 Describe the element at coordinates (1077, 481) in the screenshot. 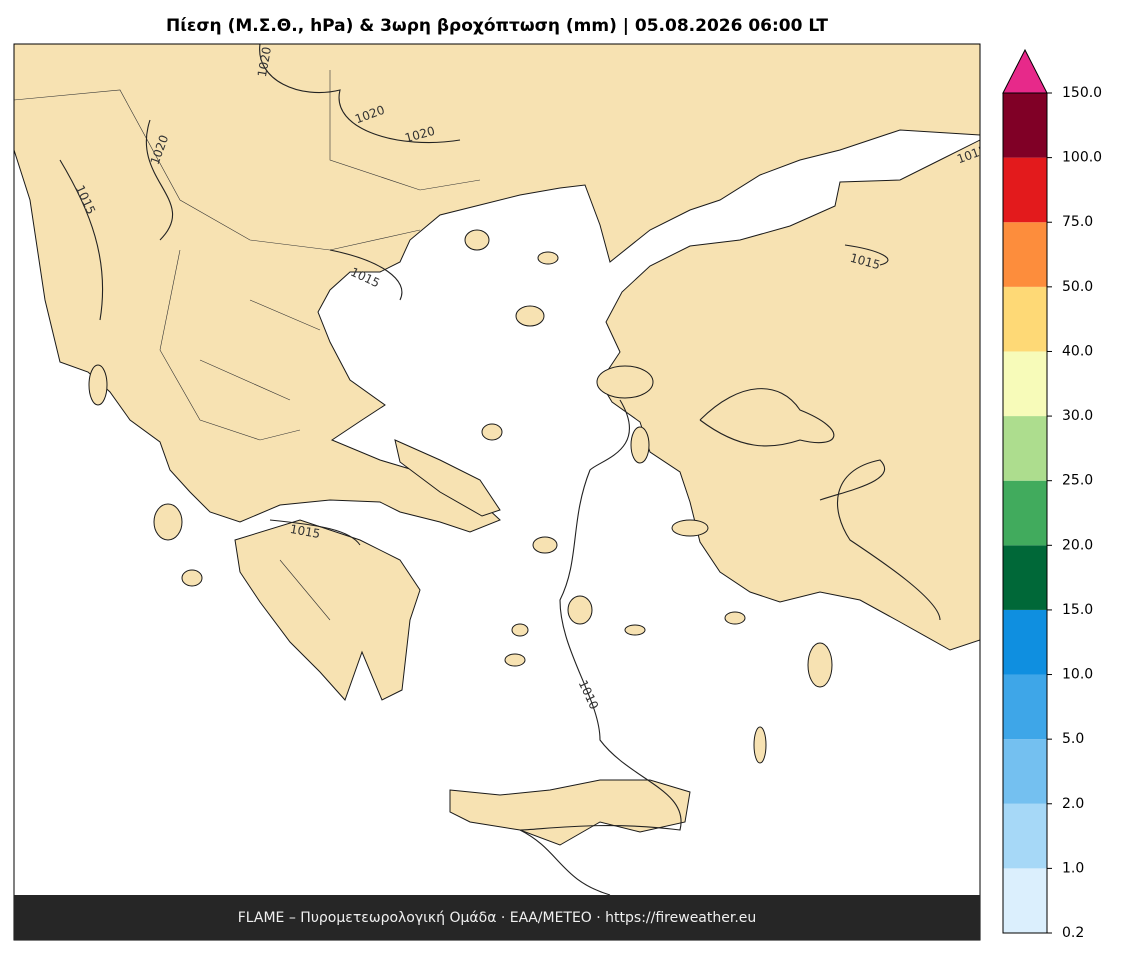

I see `colorbar-tick-label: 25.0` at that location.